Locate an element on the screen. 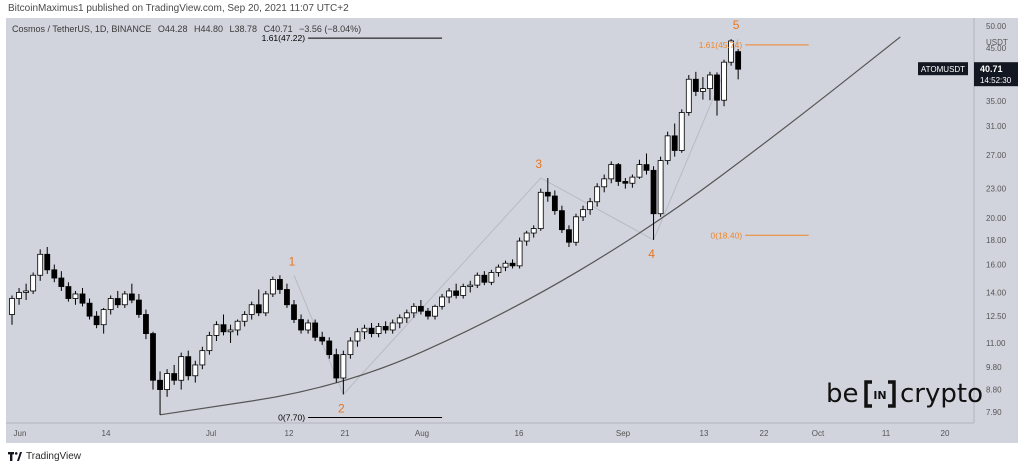  time-axis: Jun 14 Jul 12 21 Aug 16 Sep 13 22 Oct 11 20 is located at coordinates (512, 432).